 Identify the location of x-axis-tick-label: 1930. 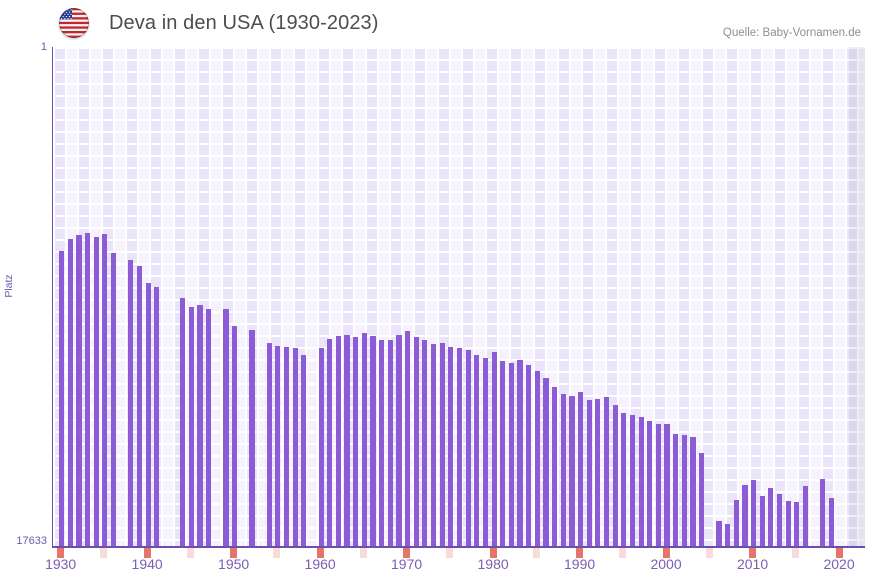
(61, 564).